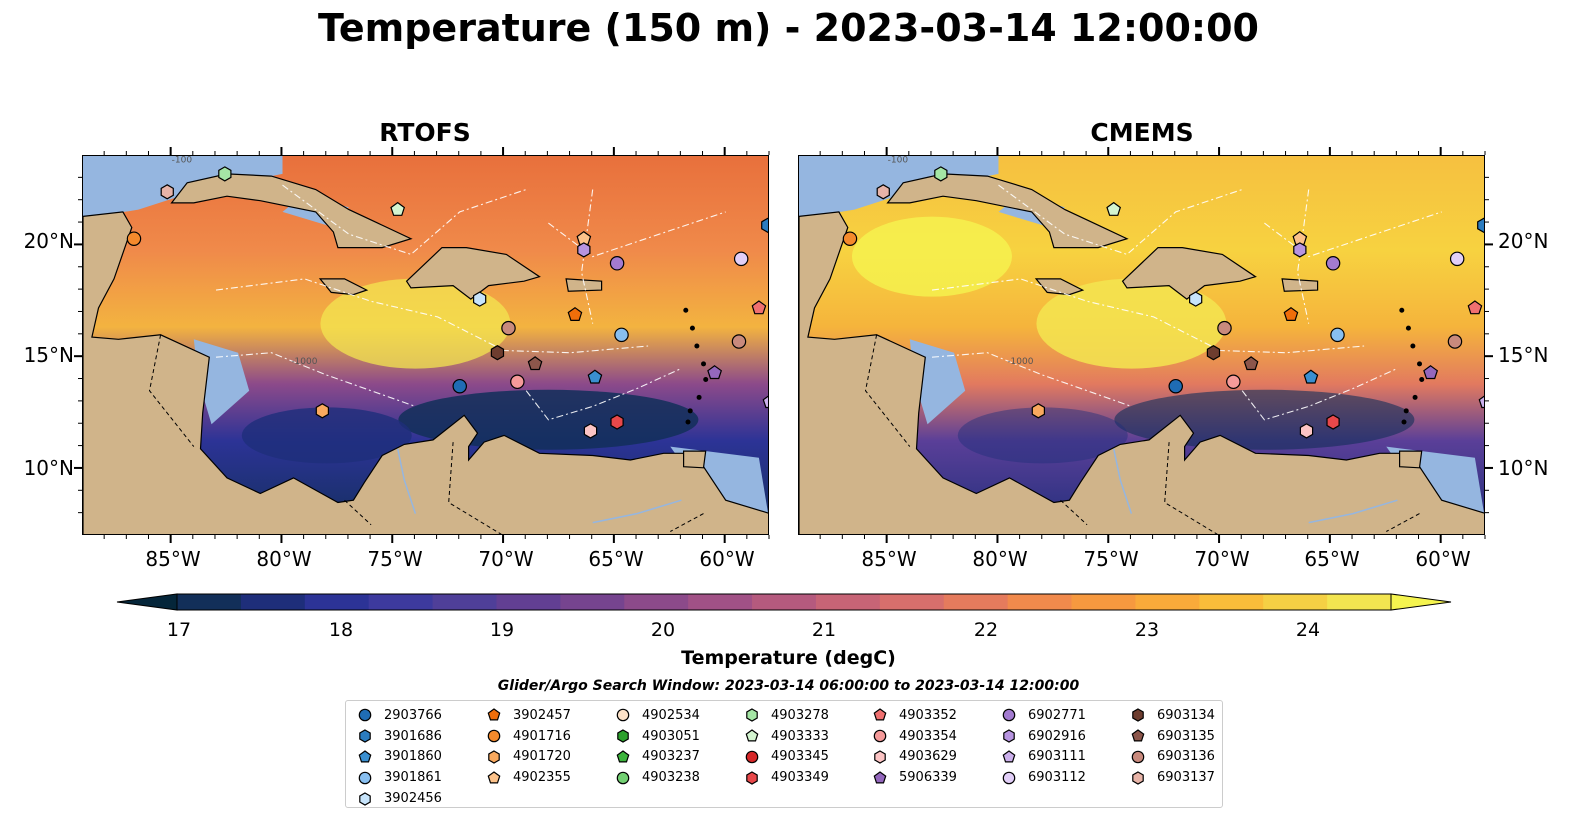 This screenshot has height=826, width=1577. I want to click on legend-item: 4902355, so click(527, 777).